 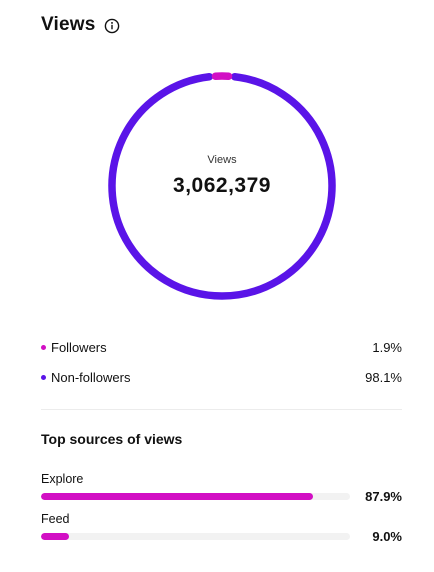 I want to click on legend-label-followers: Followers, so click(x=79, y=347).